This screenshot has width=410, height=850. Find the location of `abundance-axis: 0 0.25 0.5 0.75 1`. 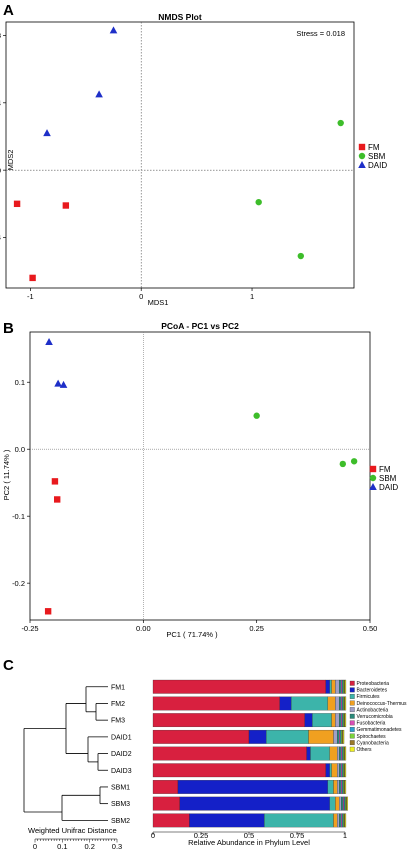

abundance-axis: 0 0.25 0.5 0.75 1 is located at coordinates (249, 835).